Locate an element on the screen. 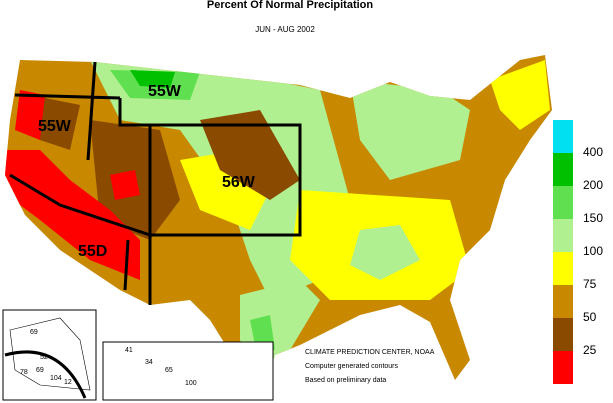 This screenshot has height=403, width=613. alaska-inset: 69 52 78 69 104 12 is located at coordinates (49, 355).